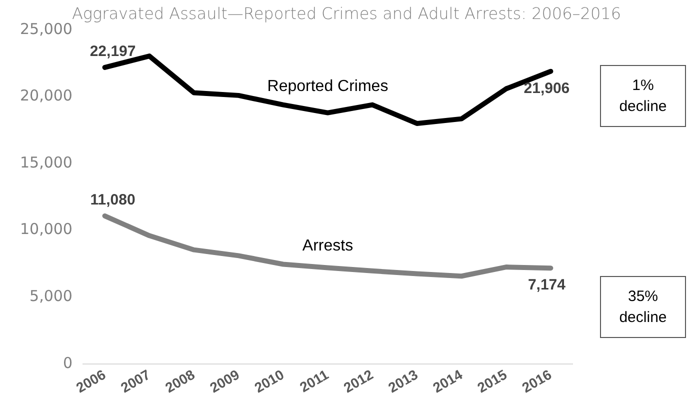  I want to click on y-tick-label: 0, so click(67, 363).